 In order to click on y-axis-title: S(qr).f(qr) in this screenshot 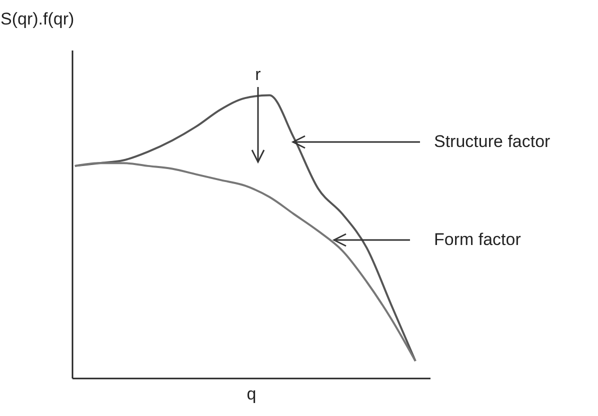, I will do `click(37, 19)`.